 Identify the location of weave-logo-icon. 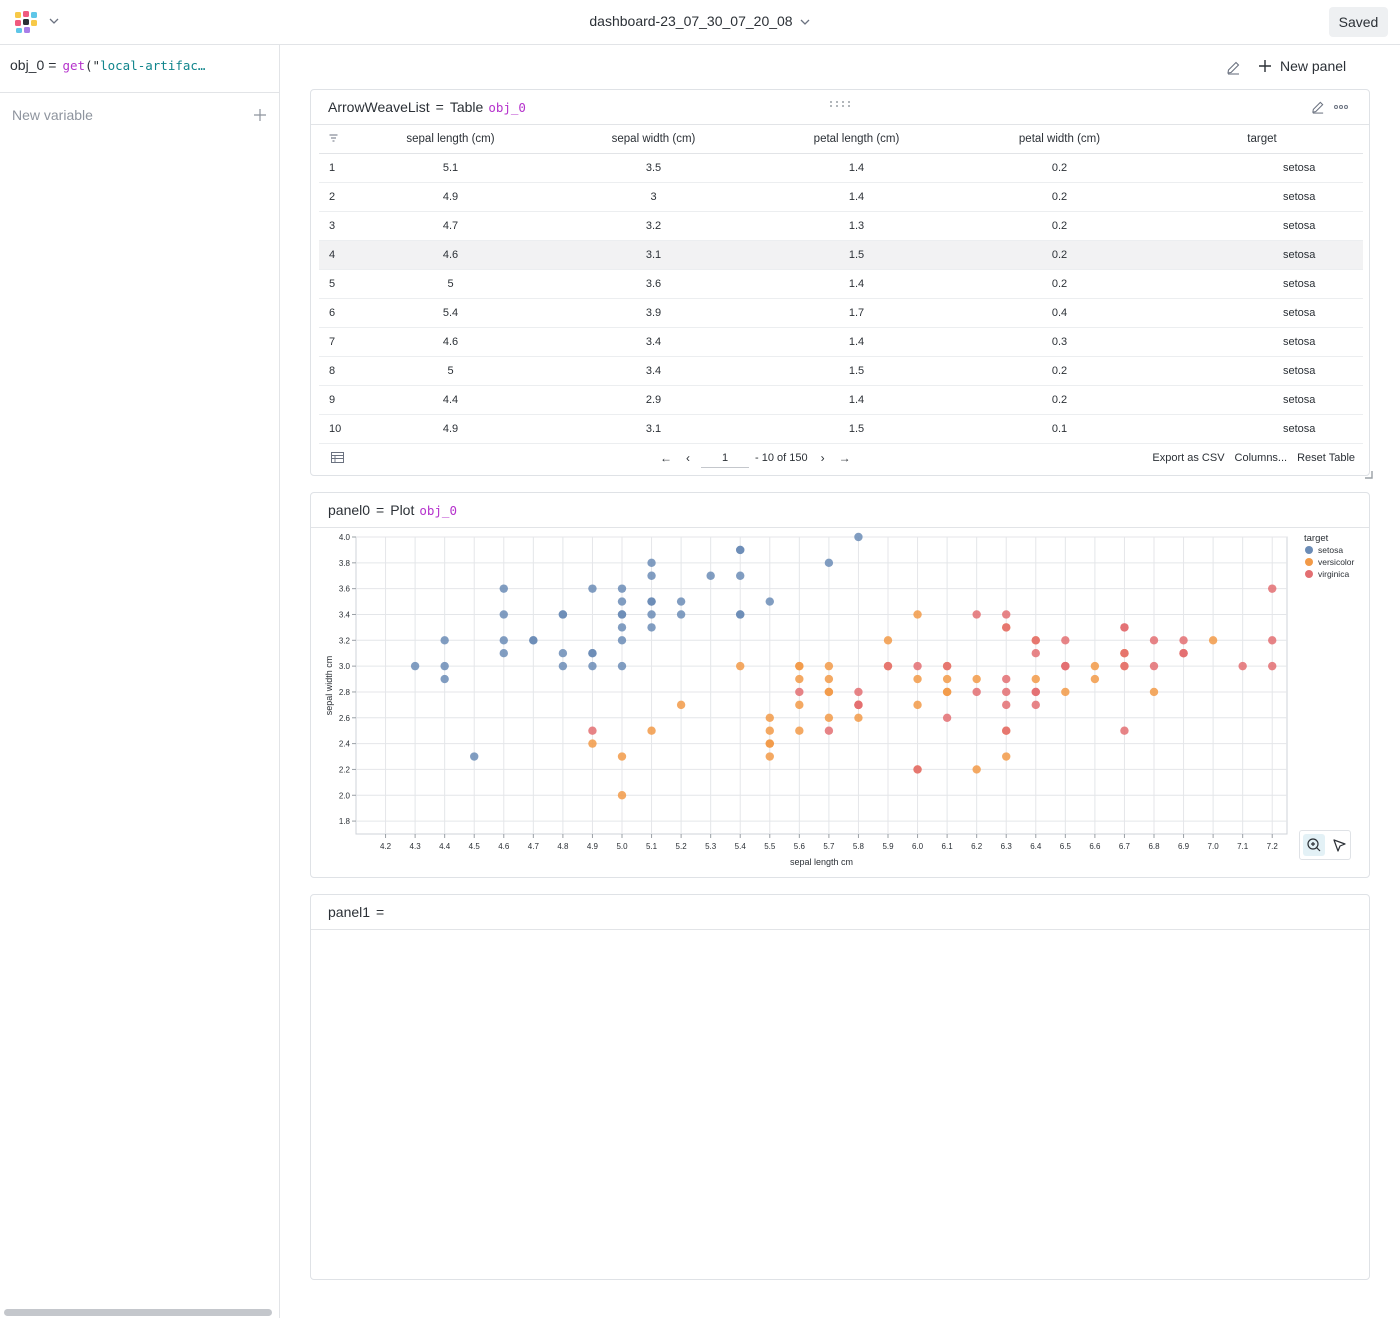
(27, 22).